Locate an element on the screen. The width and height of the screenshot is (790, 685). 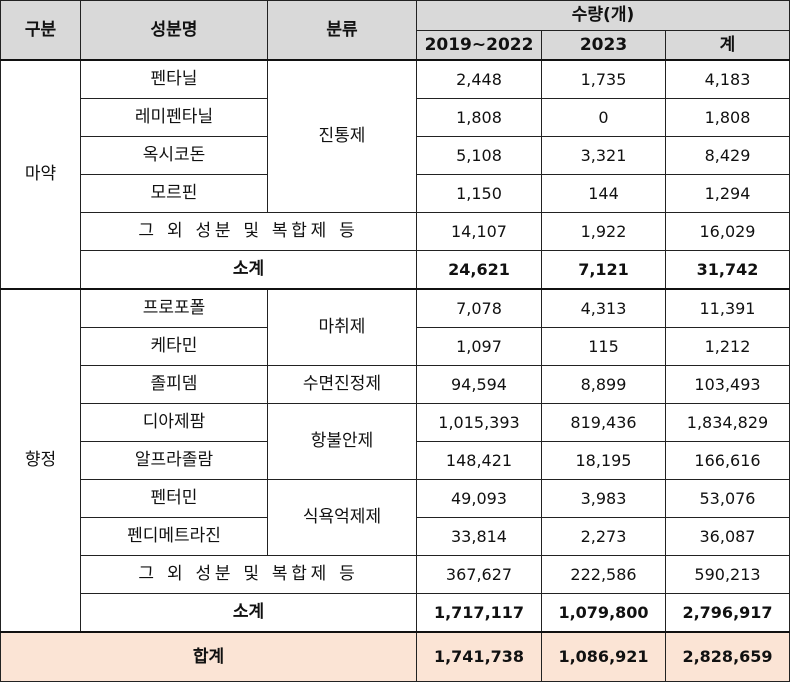
value-2023: 1,735 is located at coordinates (603, 79).